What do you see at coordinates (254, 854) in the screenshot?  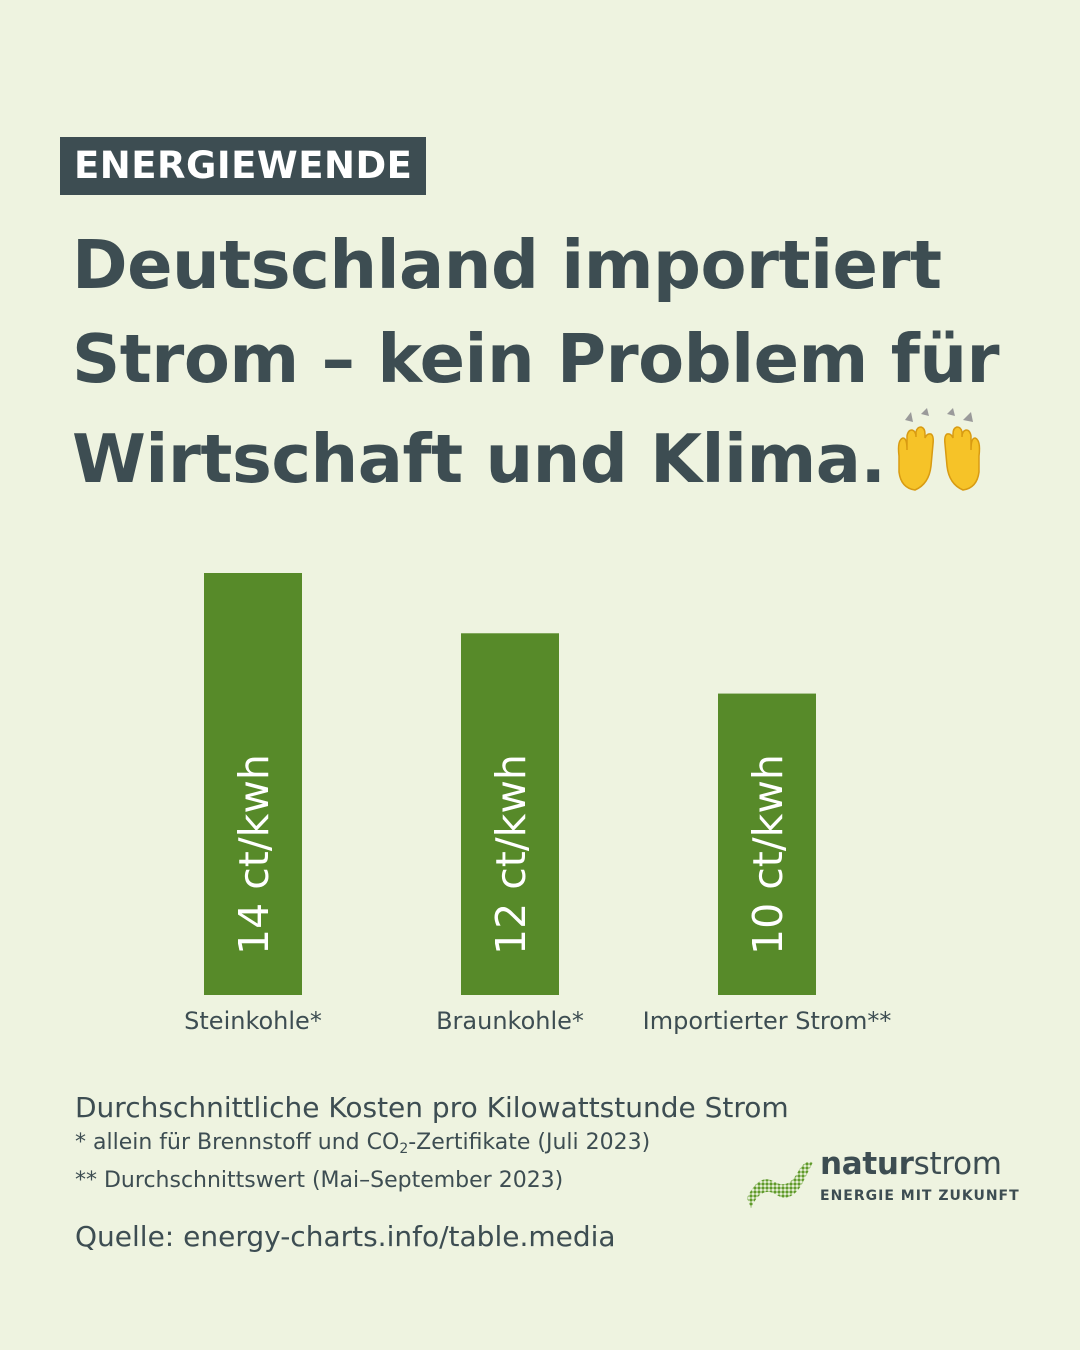 I see `bar-value-label-1: 14 ct/kwh` at bounding box center [254, 854].